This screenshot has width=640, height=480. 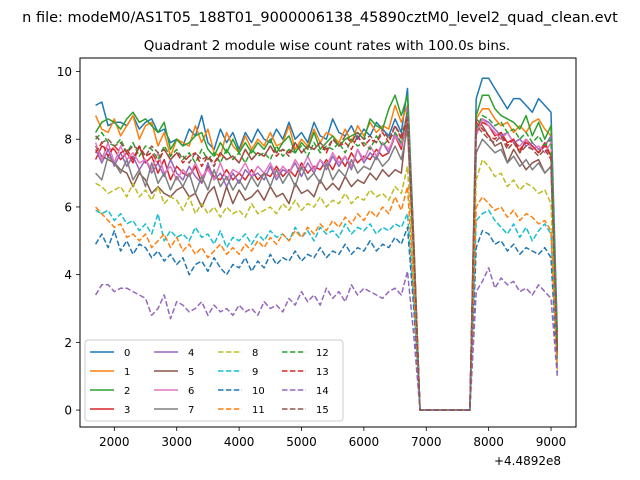 What do you see at coordinates (68, 411) in the screenshot?
I see `y-tick-label: 0` at bounding box center [68, 411].